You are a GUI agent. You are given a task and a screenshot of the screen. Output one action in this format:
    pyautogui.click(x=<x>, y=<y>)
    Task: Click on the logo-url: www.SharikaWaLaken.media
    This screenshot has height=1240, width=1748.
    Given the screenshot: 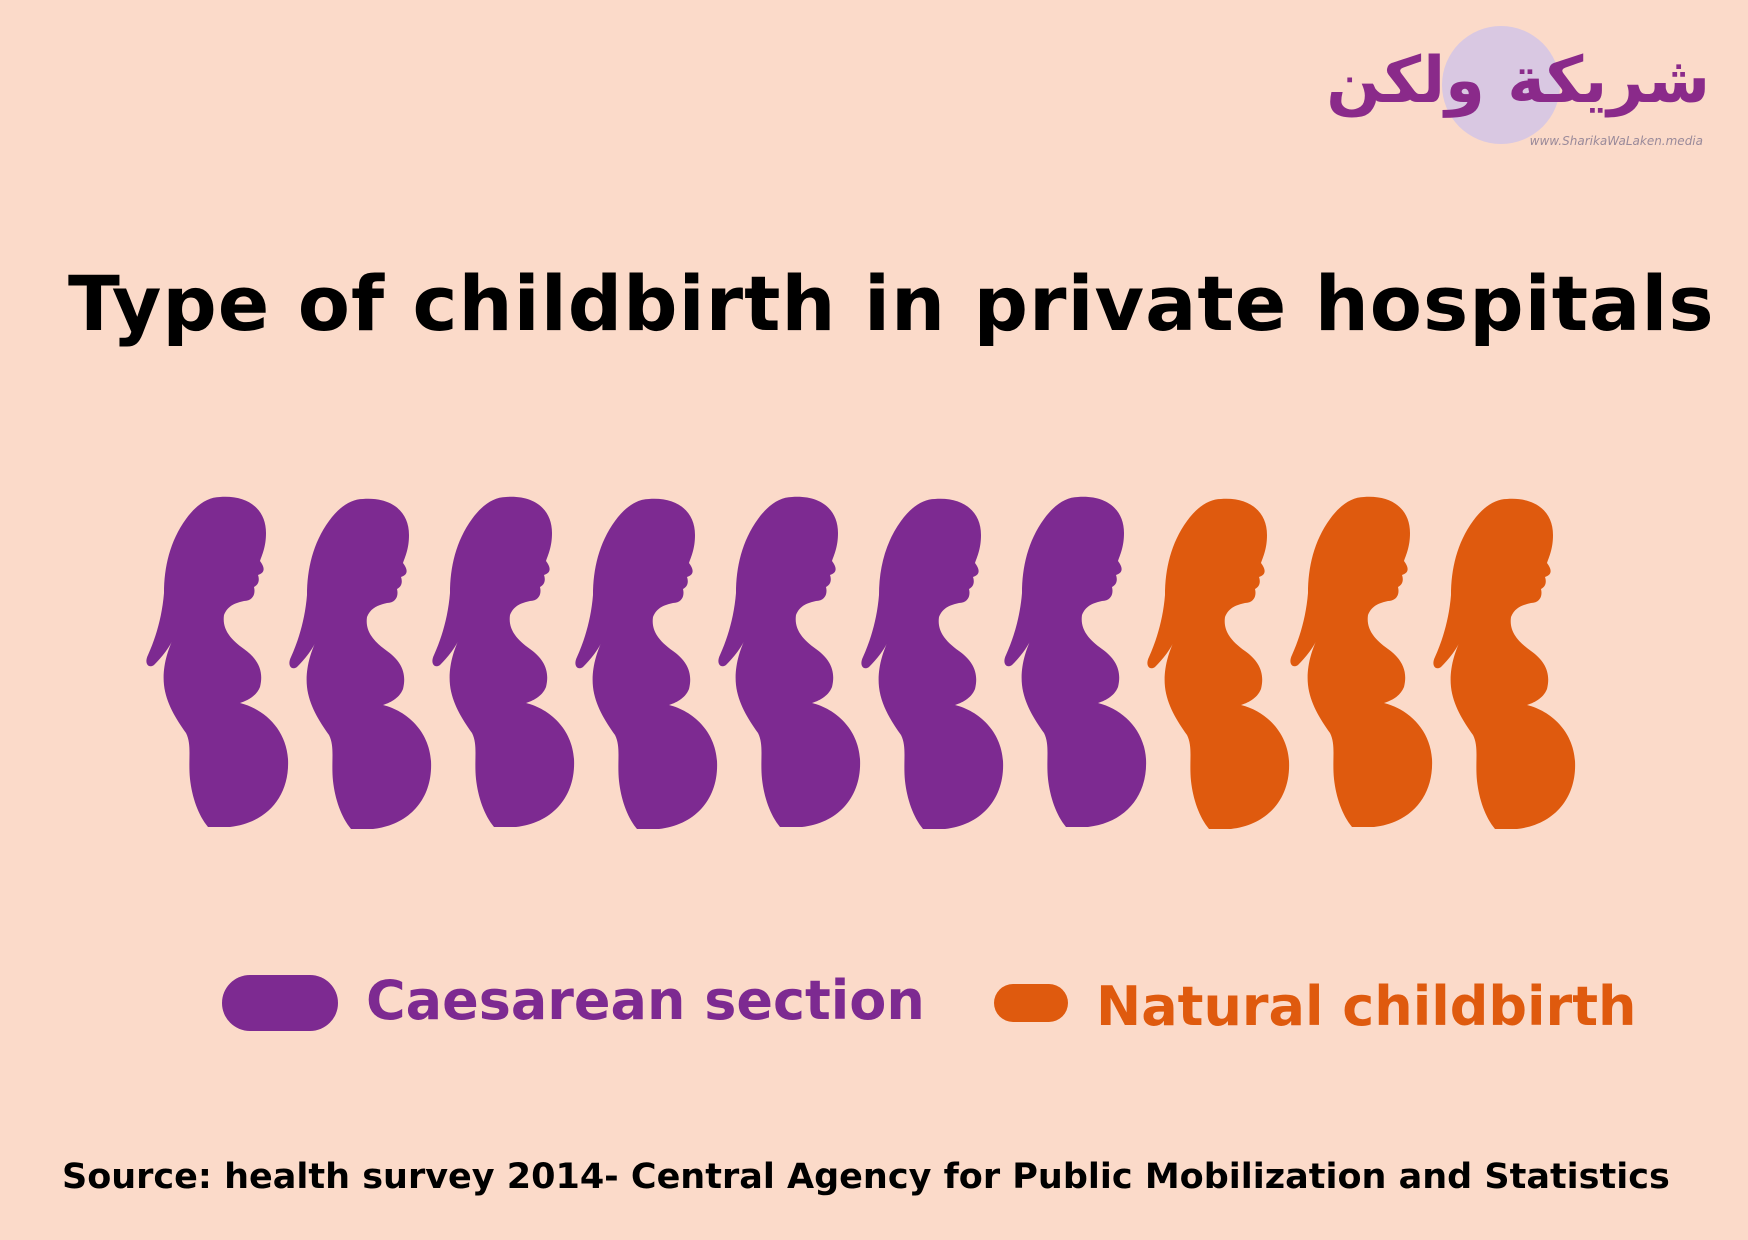 What is the action you would take?
    pyautogui.click(x=1616, y=141)
    